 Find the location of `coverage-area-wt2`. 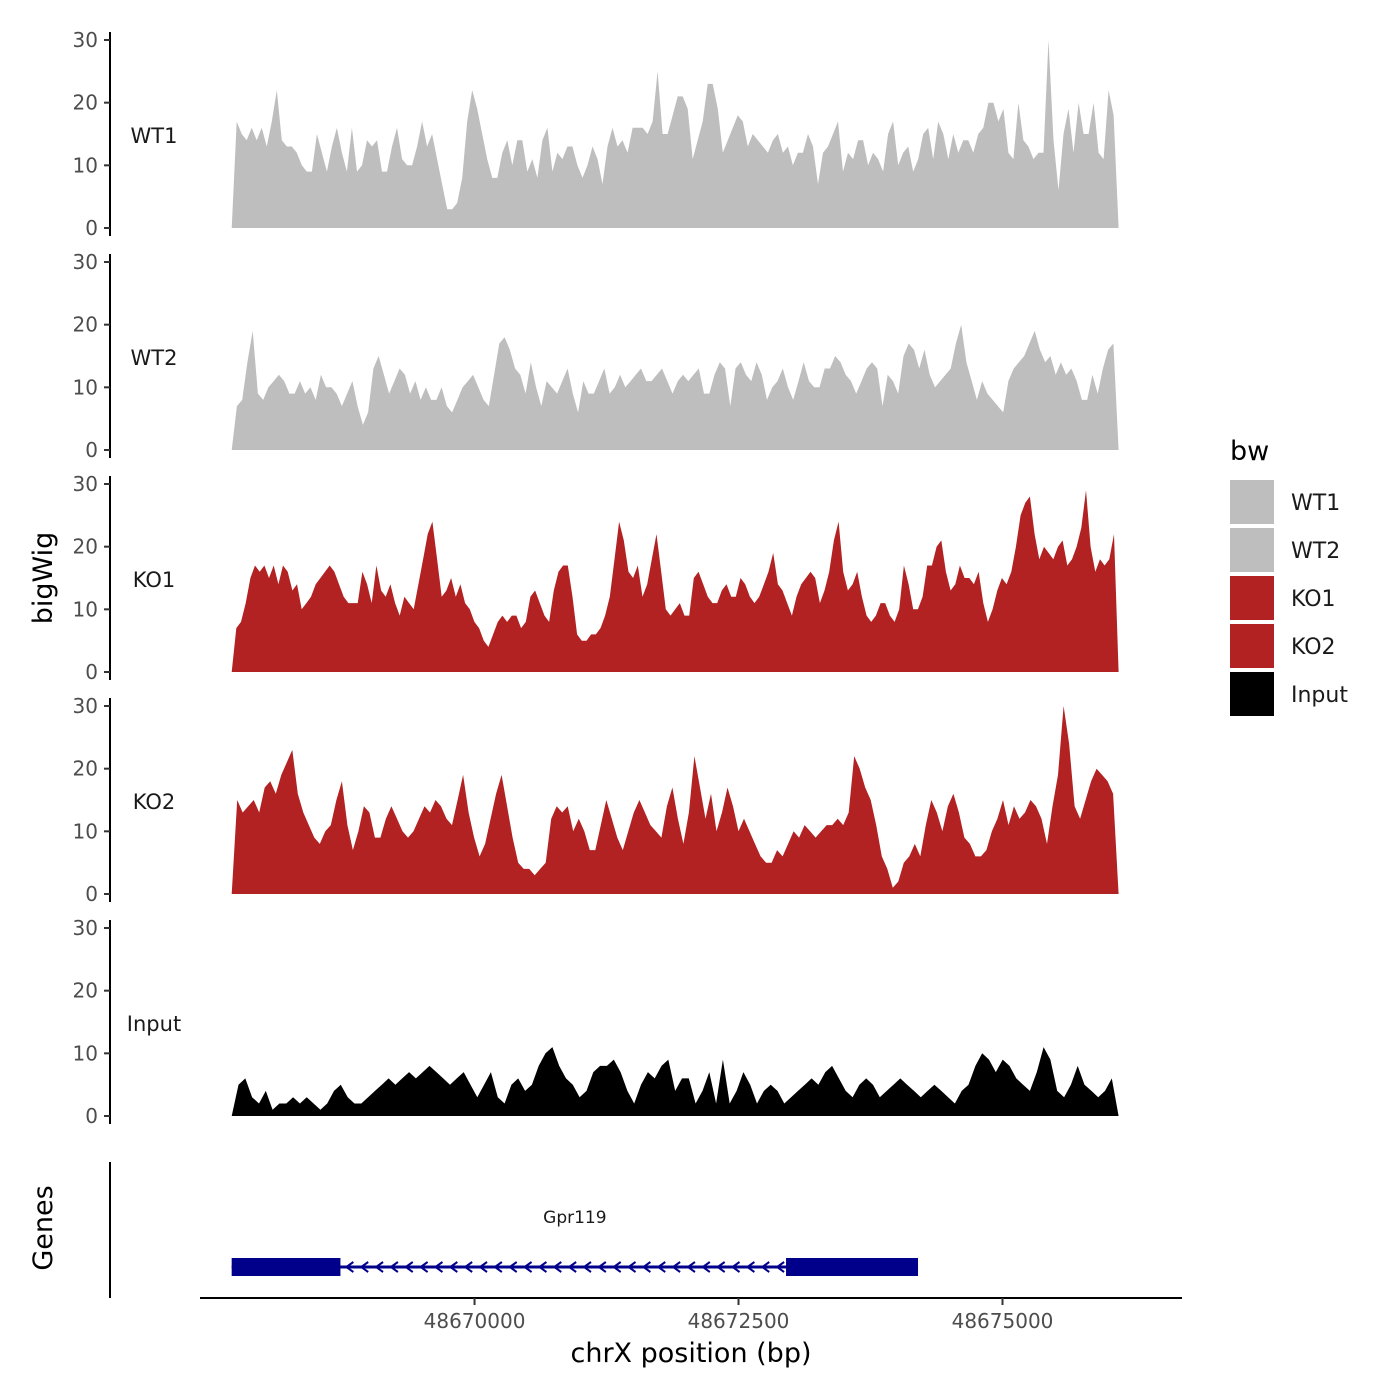

coverage-area-wt2 is located at coordinates (675, 387).